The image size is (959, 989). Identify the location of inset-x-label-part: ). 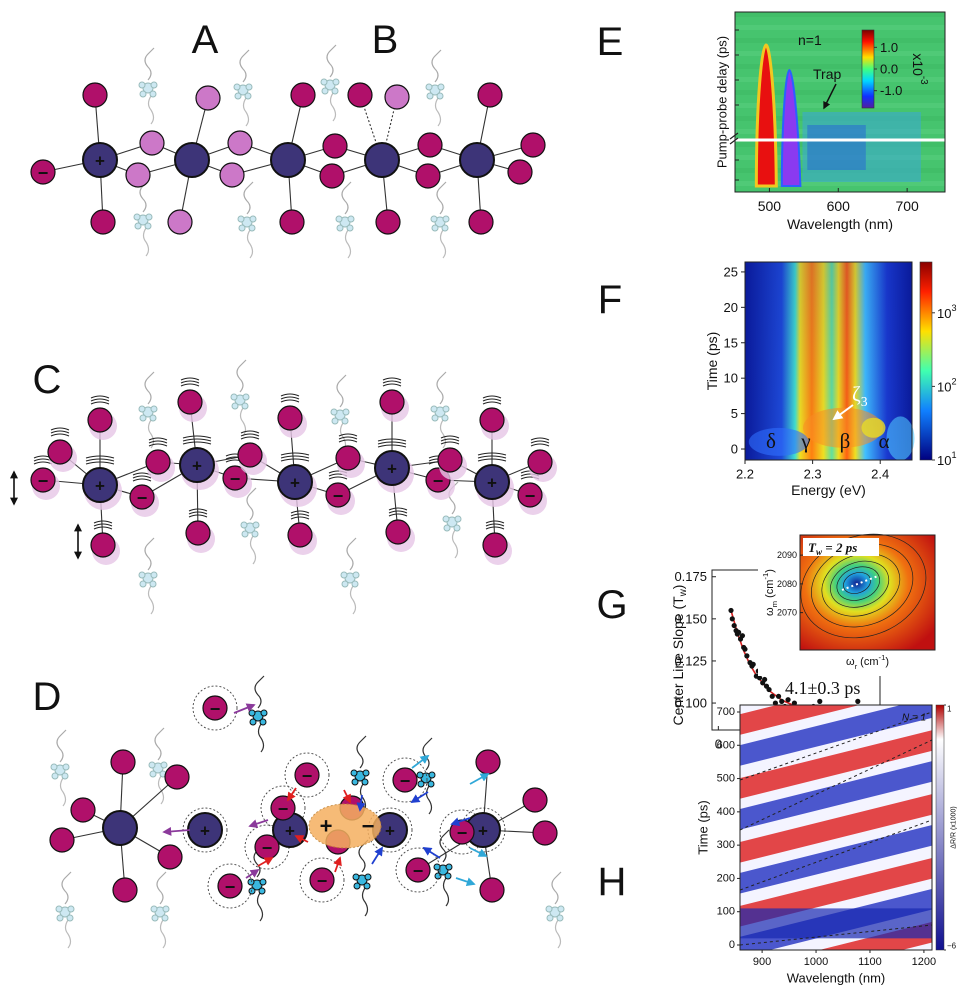
(887, 662).